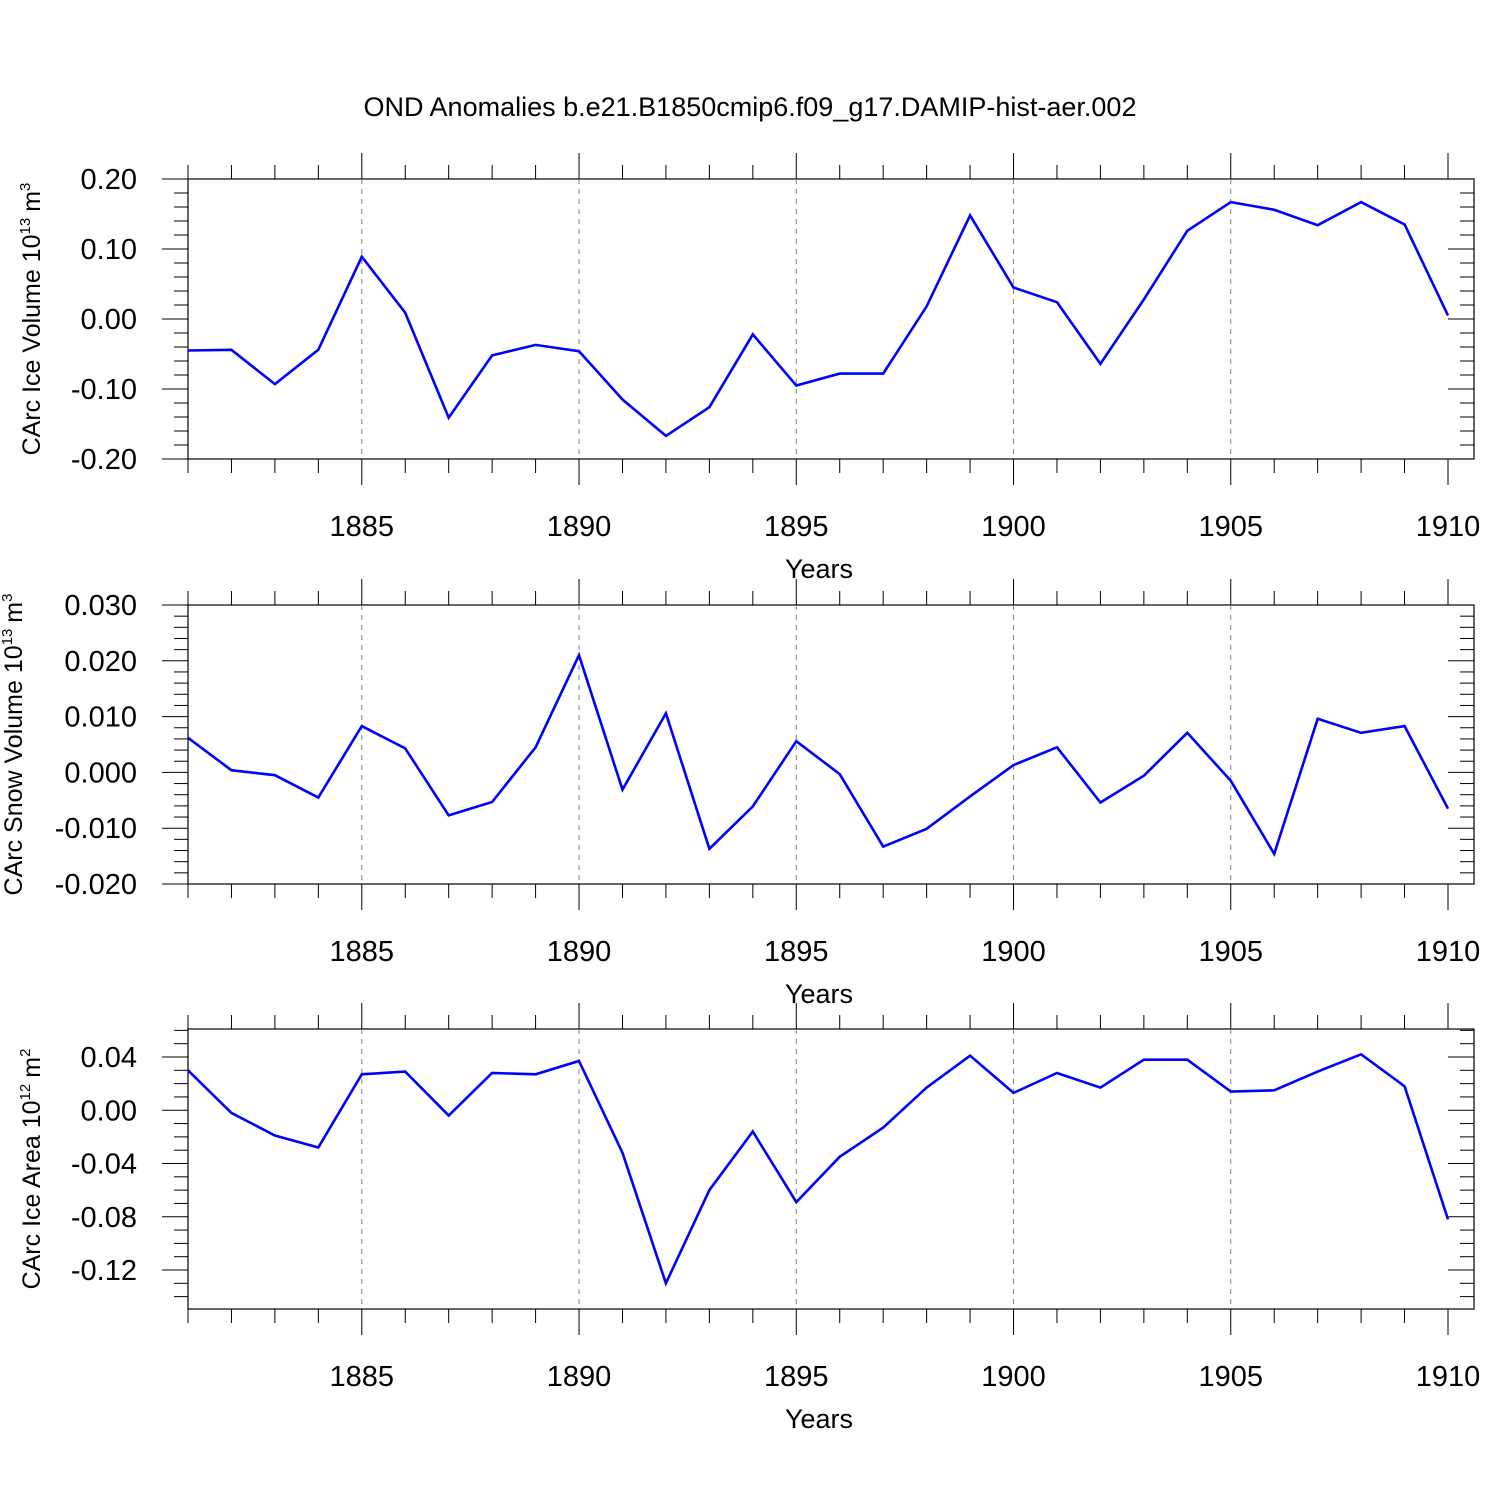 The height and width of the screenshot is (1500, 1500). I want to click on y-tick-label: -0.12, so click(104, 1271).